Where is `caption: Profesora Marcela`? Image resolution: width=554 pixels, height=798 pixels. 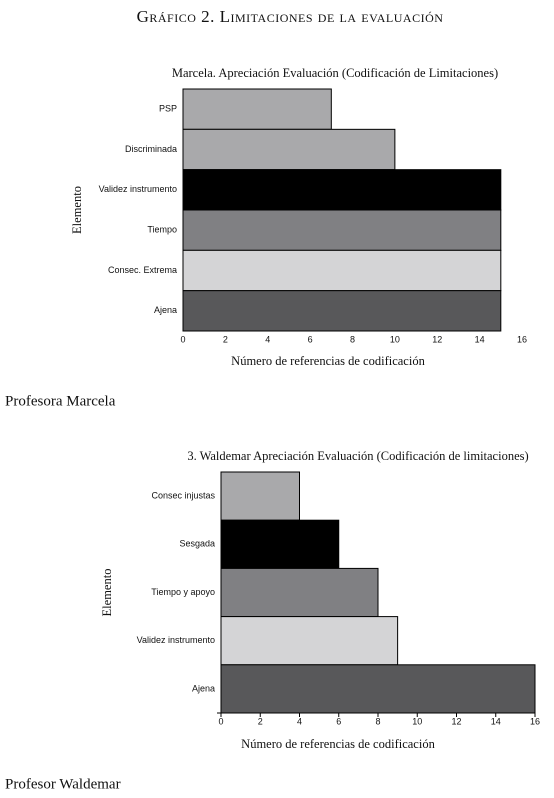
caption: Profesora Marcela is located at coordinates (60, 401).